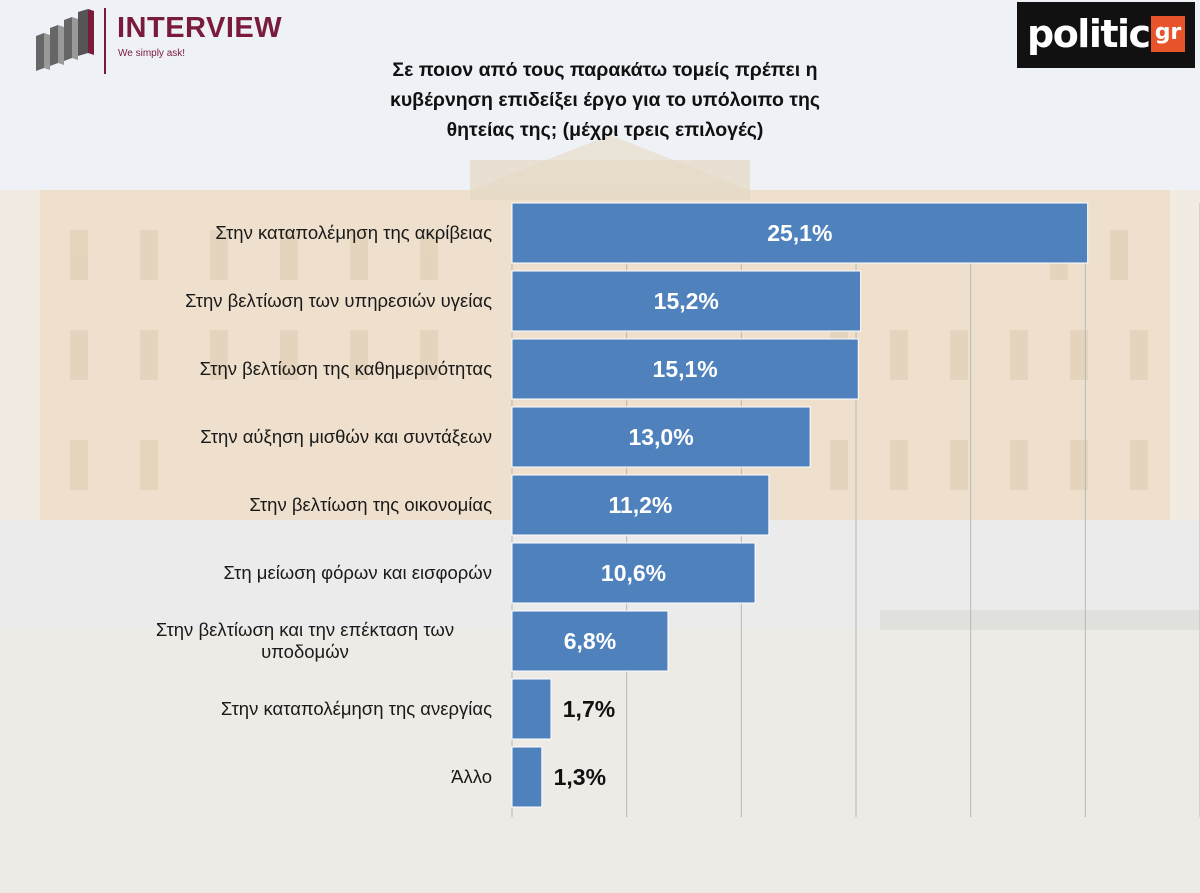  What do you see at coordinates (338, 300) in the screenshot?
I see `category-label: Στην βελτίωση των υπηρεσιών υγείας` at bounding box center [338, 300].